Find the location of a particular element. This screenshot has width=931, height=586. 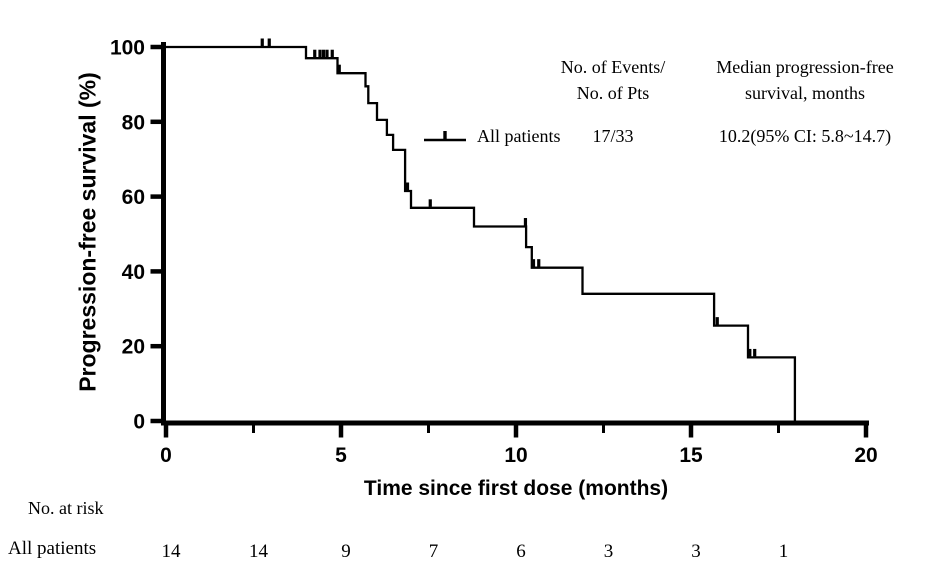

y-tick-label: 0 is located at coordinates (139, 422).